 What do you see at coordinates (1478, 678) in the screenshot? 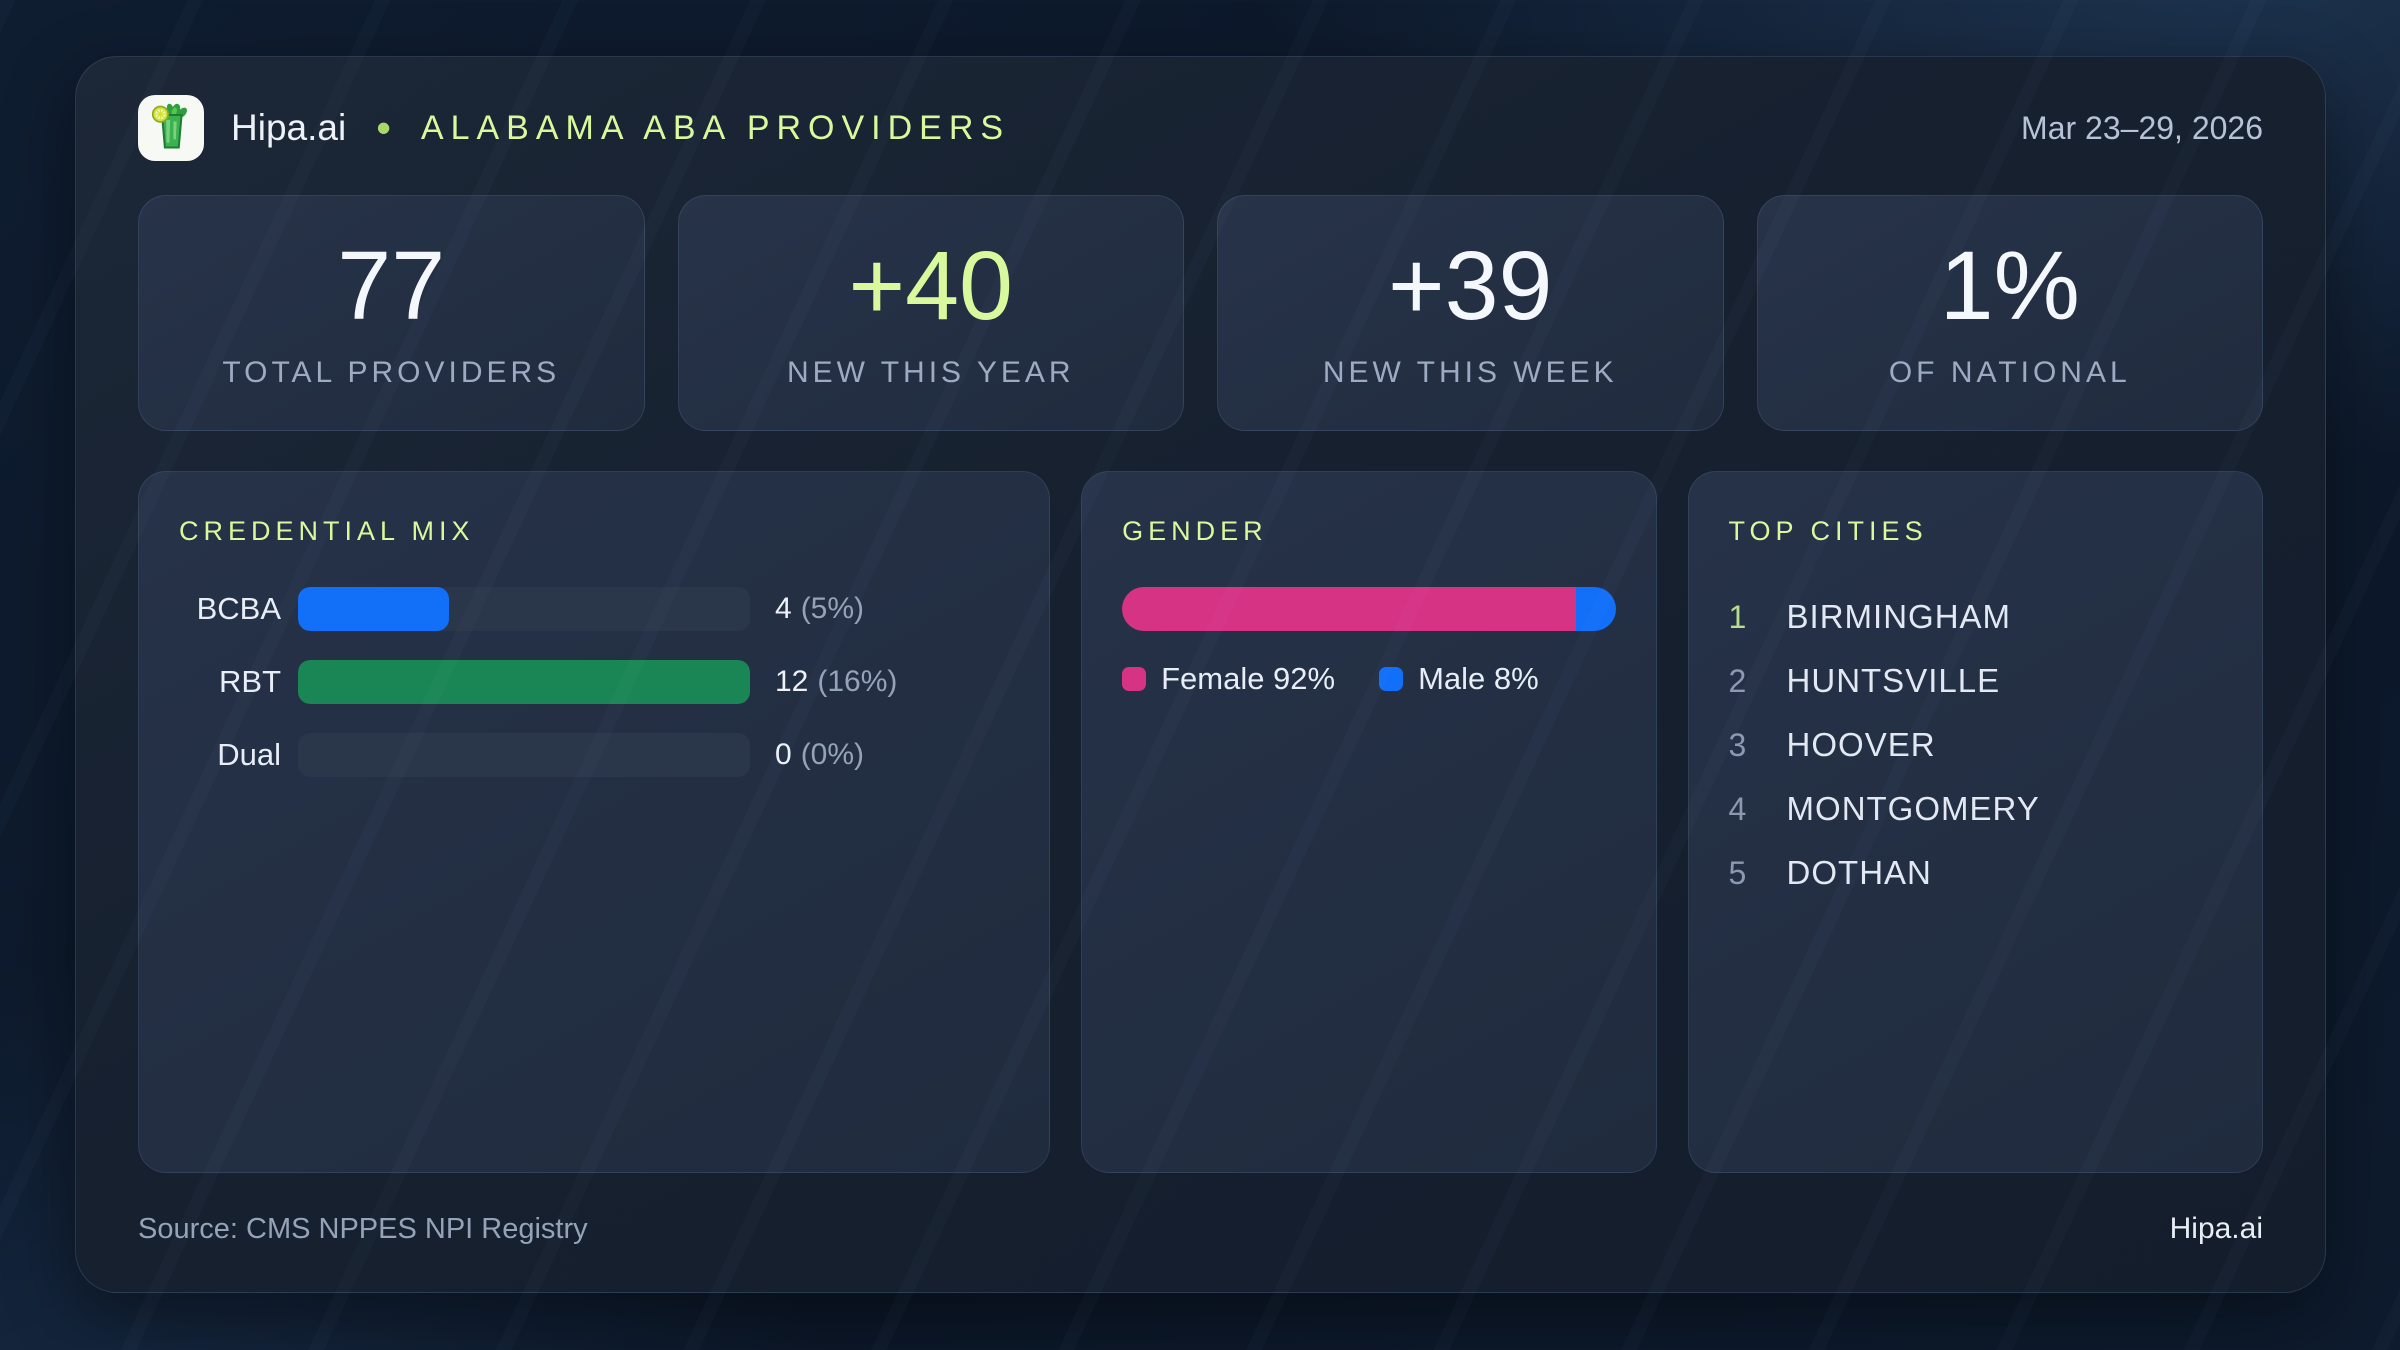
I see `legend-label: Male 8%` at bounding box center [1478, 678].